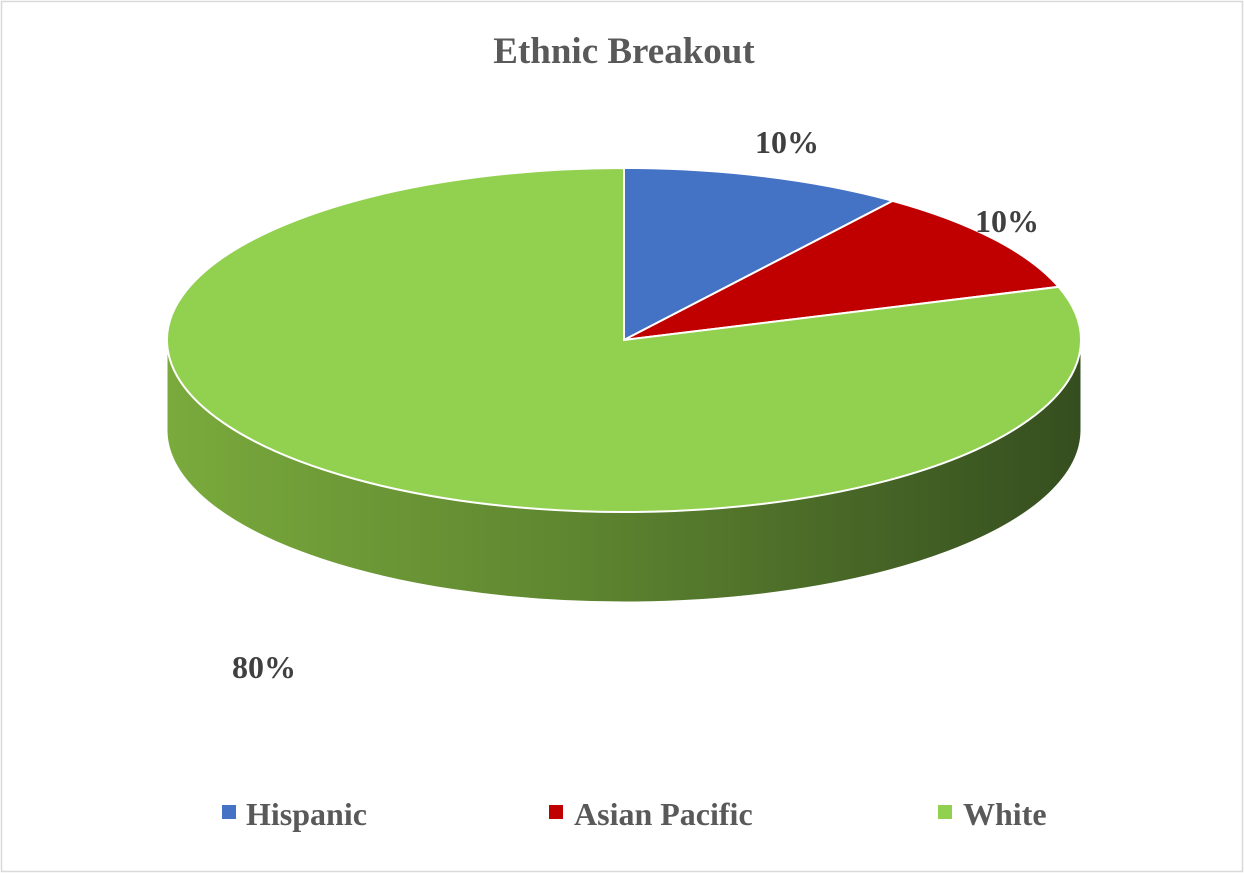 This screenshot has height=873, width=1244. What do you see at coordinates (264, 667) in the screenshot?
I see `data-label-white: 80%` at bounding box center [264, 667].